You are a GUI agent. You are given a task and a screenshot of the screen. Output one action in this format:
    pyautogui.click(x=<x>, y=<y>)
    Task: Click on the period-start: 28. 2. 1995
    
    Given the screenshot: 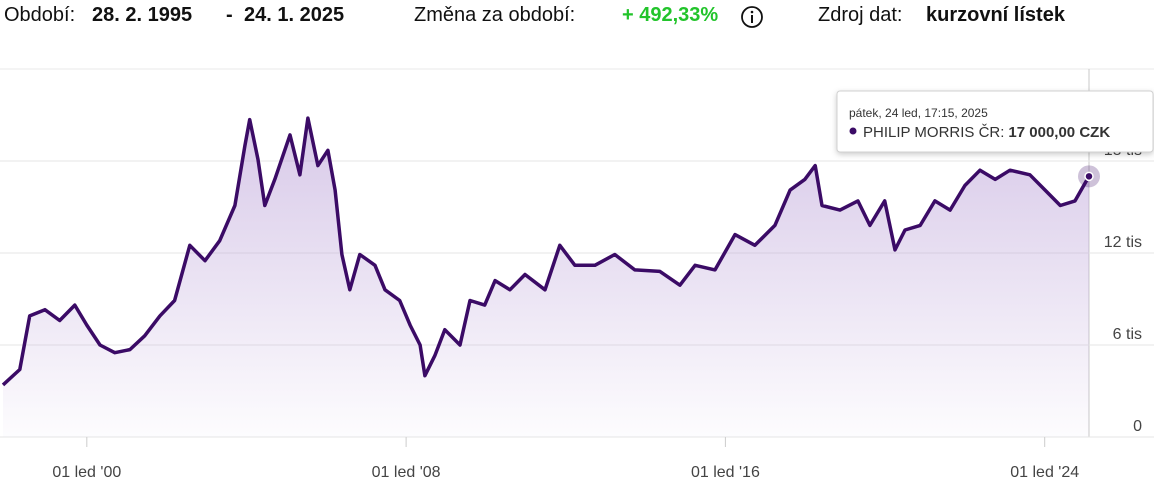 What is the action you would take?
    pyautogui.click(x=142, y=15)
    